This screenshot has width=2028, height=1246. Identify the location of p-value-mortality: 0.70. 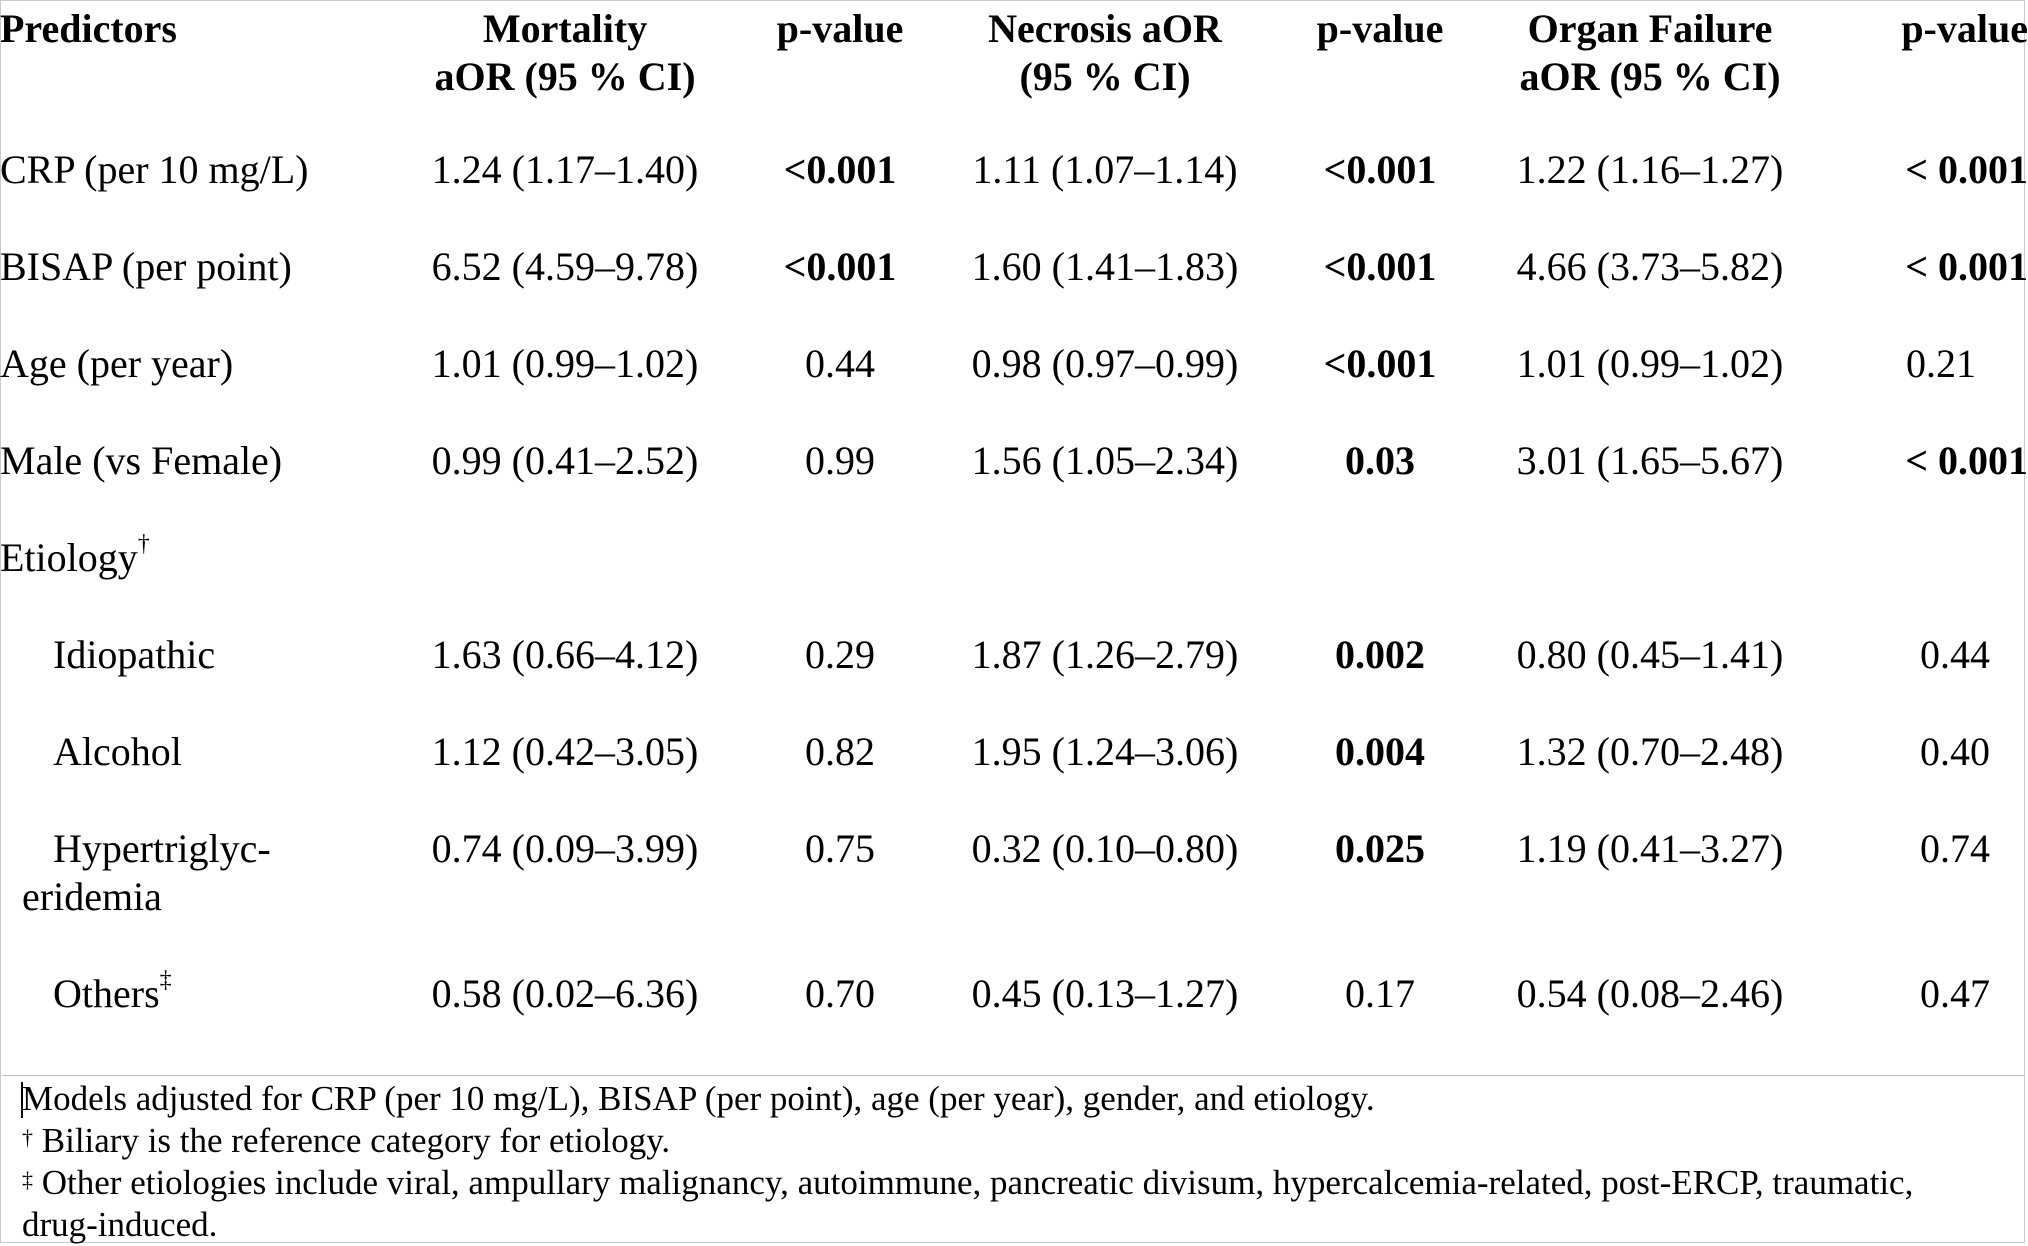
(840, 993).